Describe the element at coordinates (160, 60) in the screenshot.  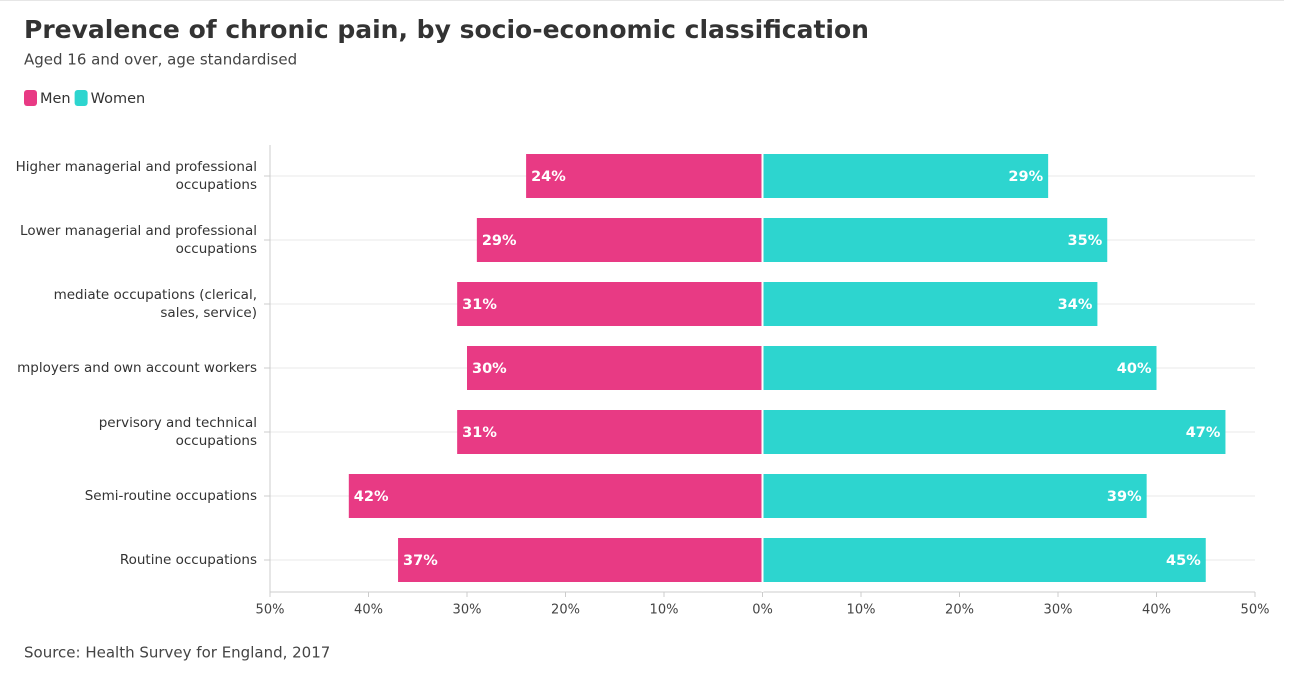
I see `chart-subtitle: Aged 16 and over, age standardised` at that location.